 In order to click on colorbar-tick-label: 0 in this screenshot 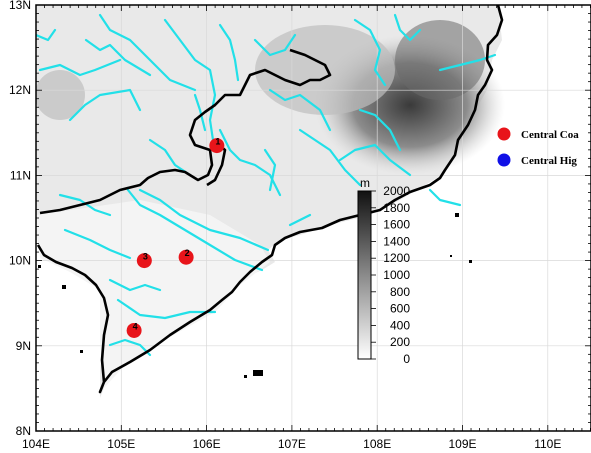, I will do `click(406, 359)`.